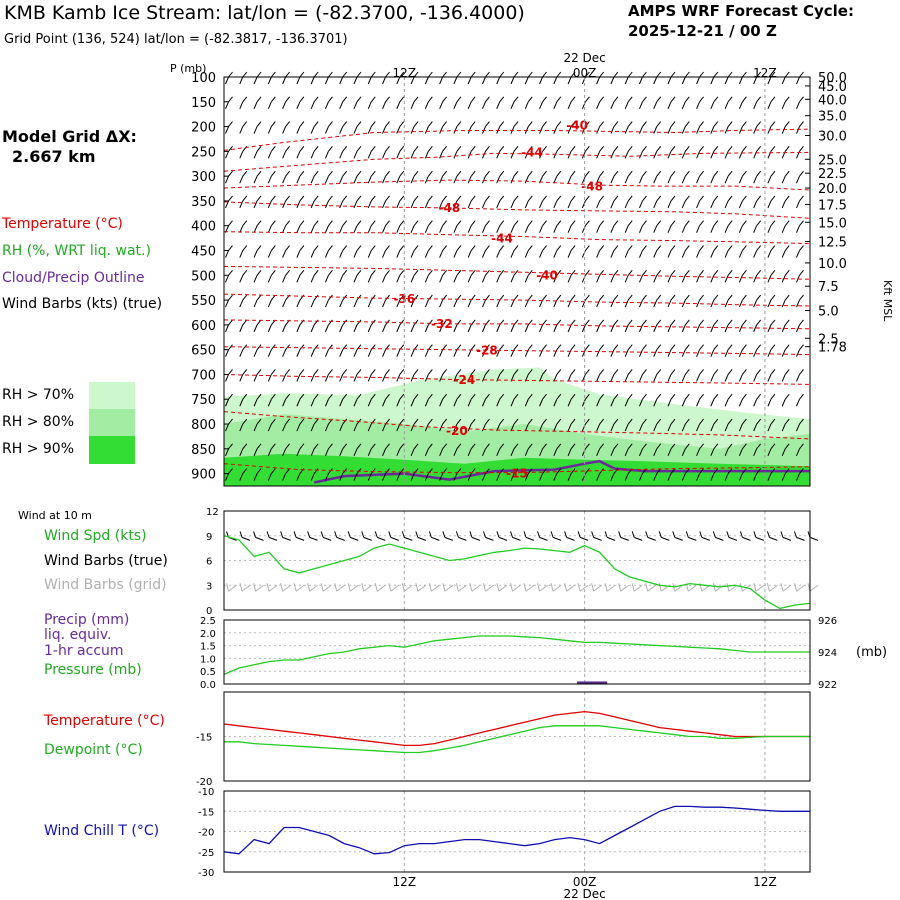 This screenshot has width=900, height=900. I want to click on kft-tick-label: 7.5, so click(828, 287).